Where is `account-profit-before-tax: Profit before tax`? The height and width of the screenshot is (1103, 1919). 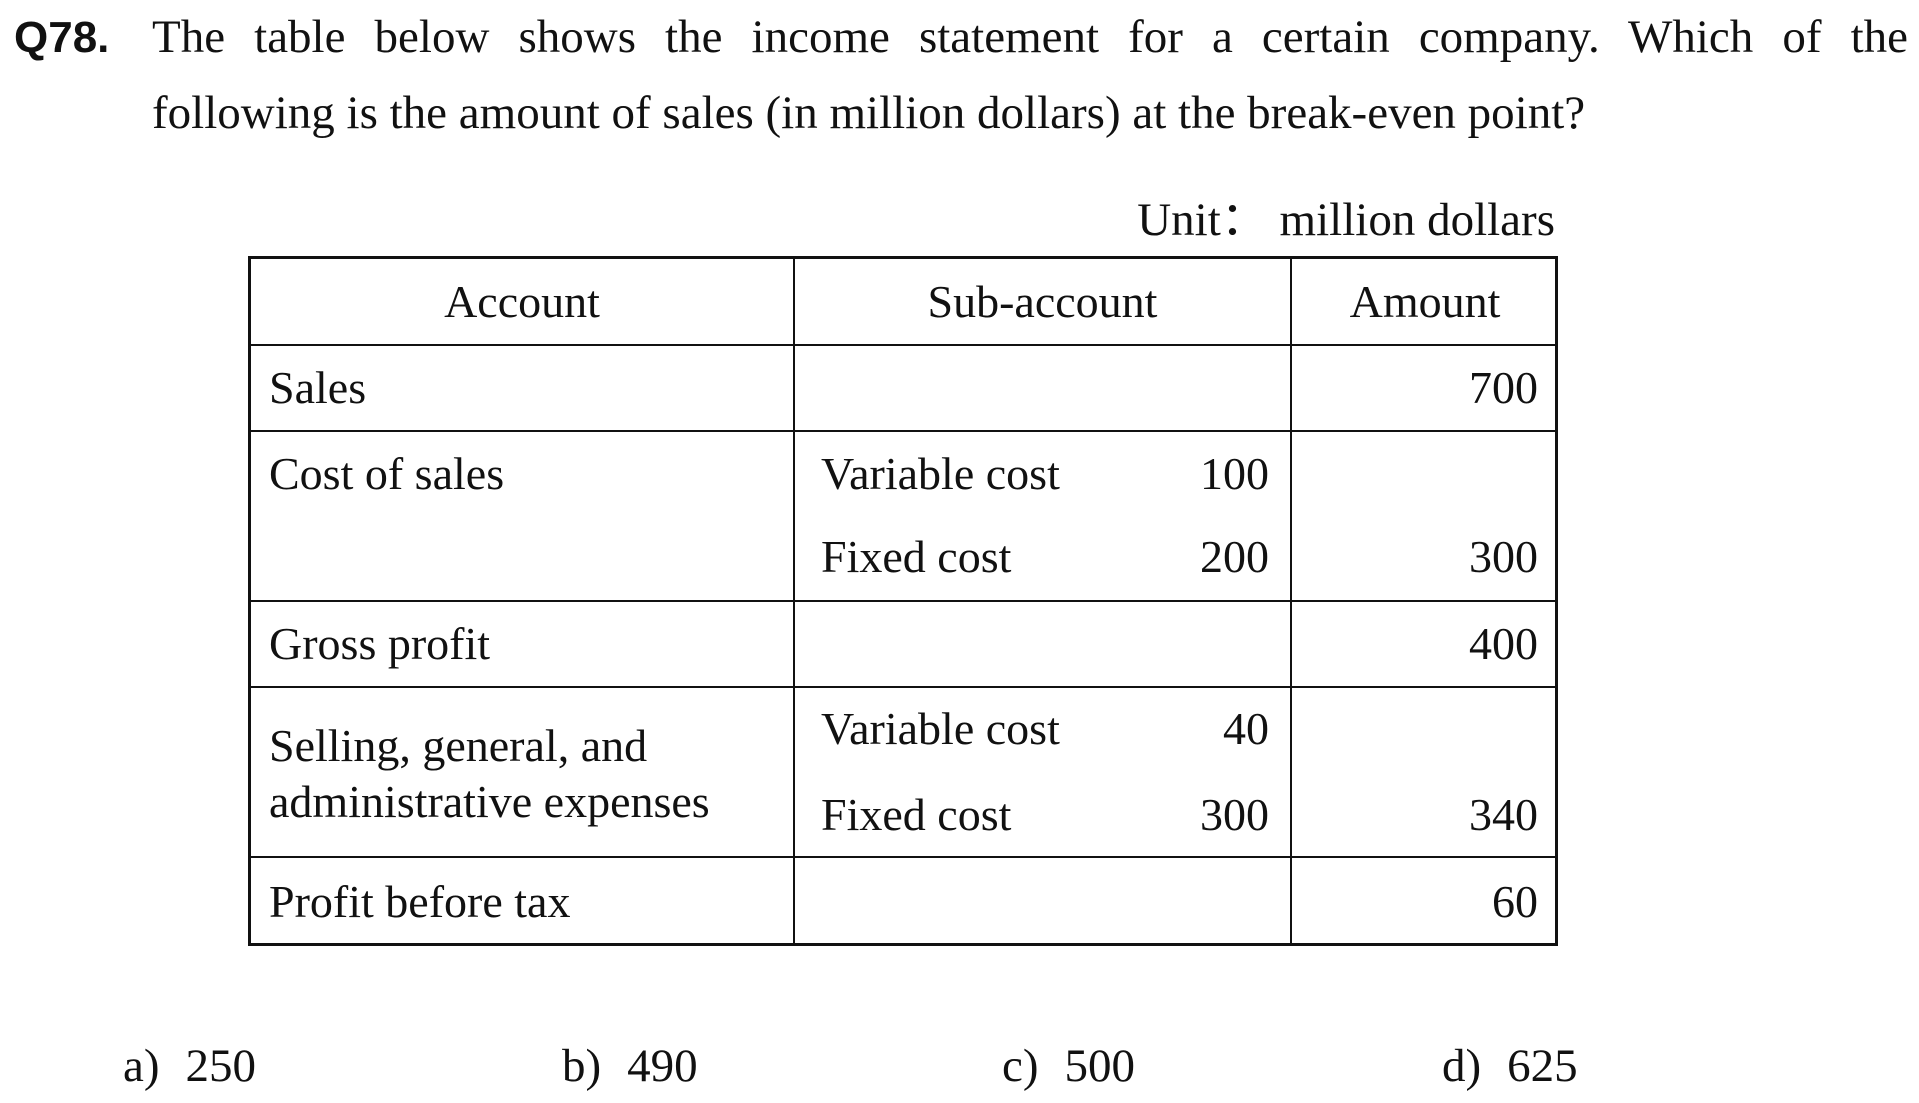 account-profit-before-tax: Profit before tax is located at coordinates (420, 901).